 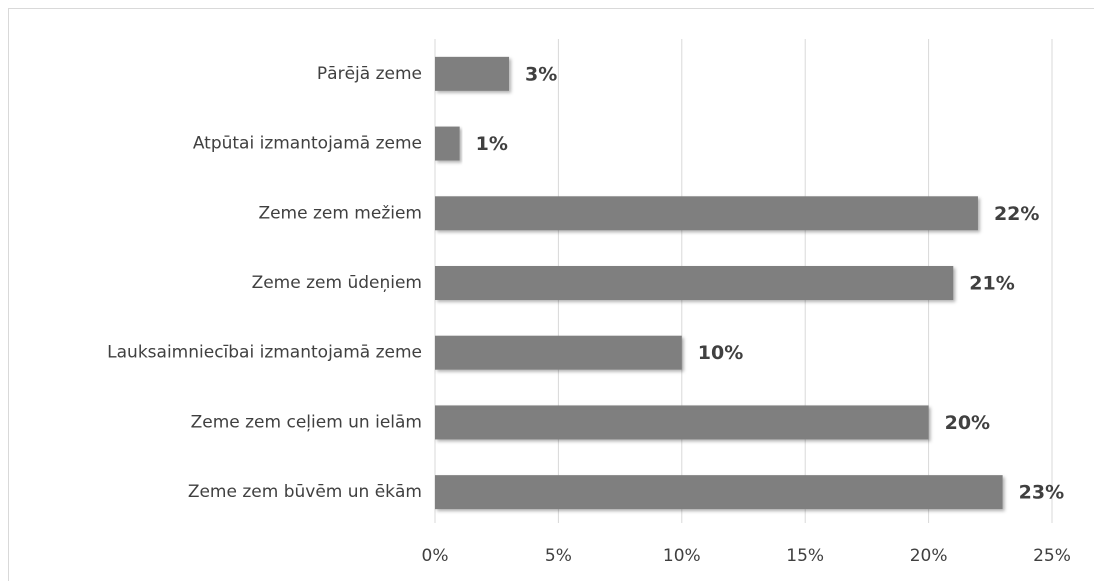 What do you see at coordinates (305, 492) in the screenshot?
I see `y-tick-label: Zeme zem būvēm un ēkām` at bounding box center [305, 492].